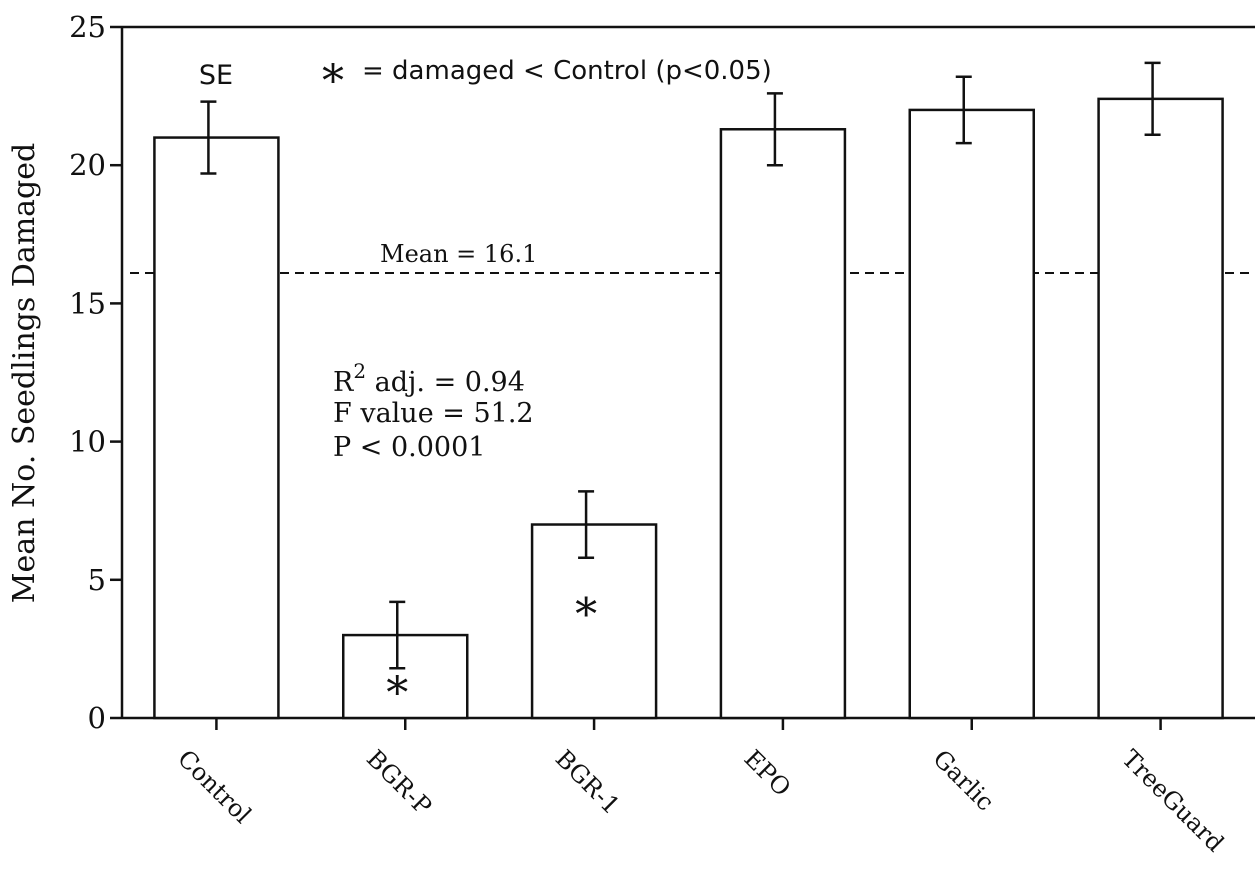 The height and width of the screenshot is (881, 1259). I want to click on stats-p-value: P < 0.0001, so click(409, 447).